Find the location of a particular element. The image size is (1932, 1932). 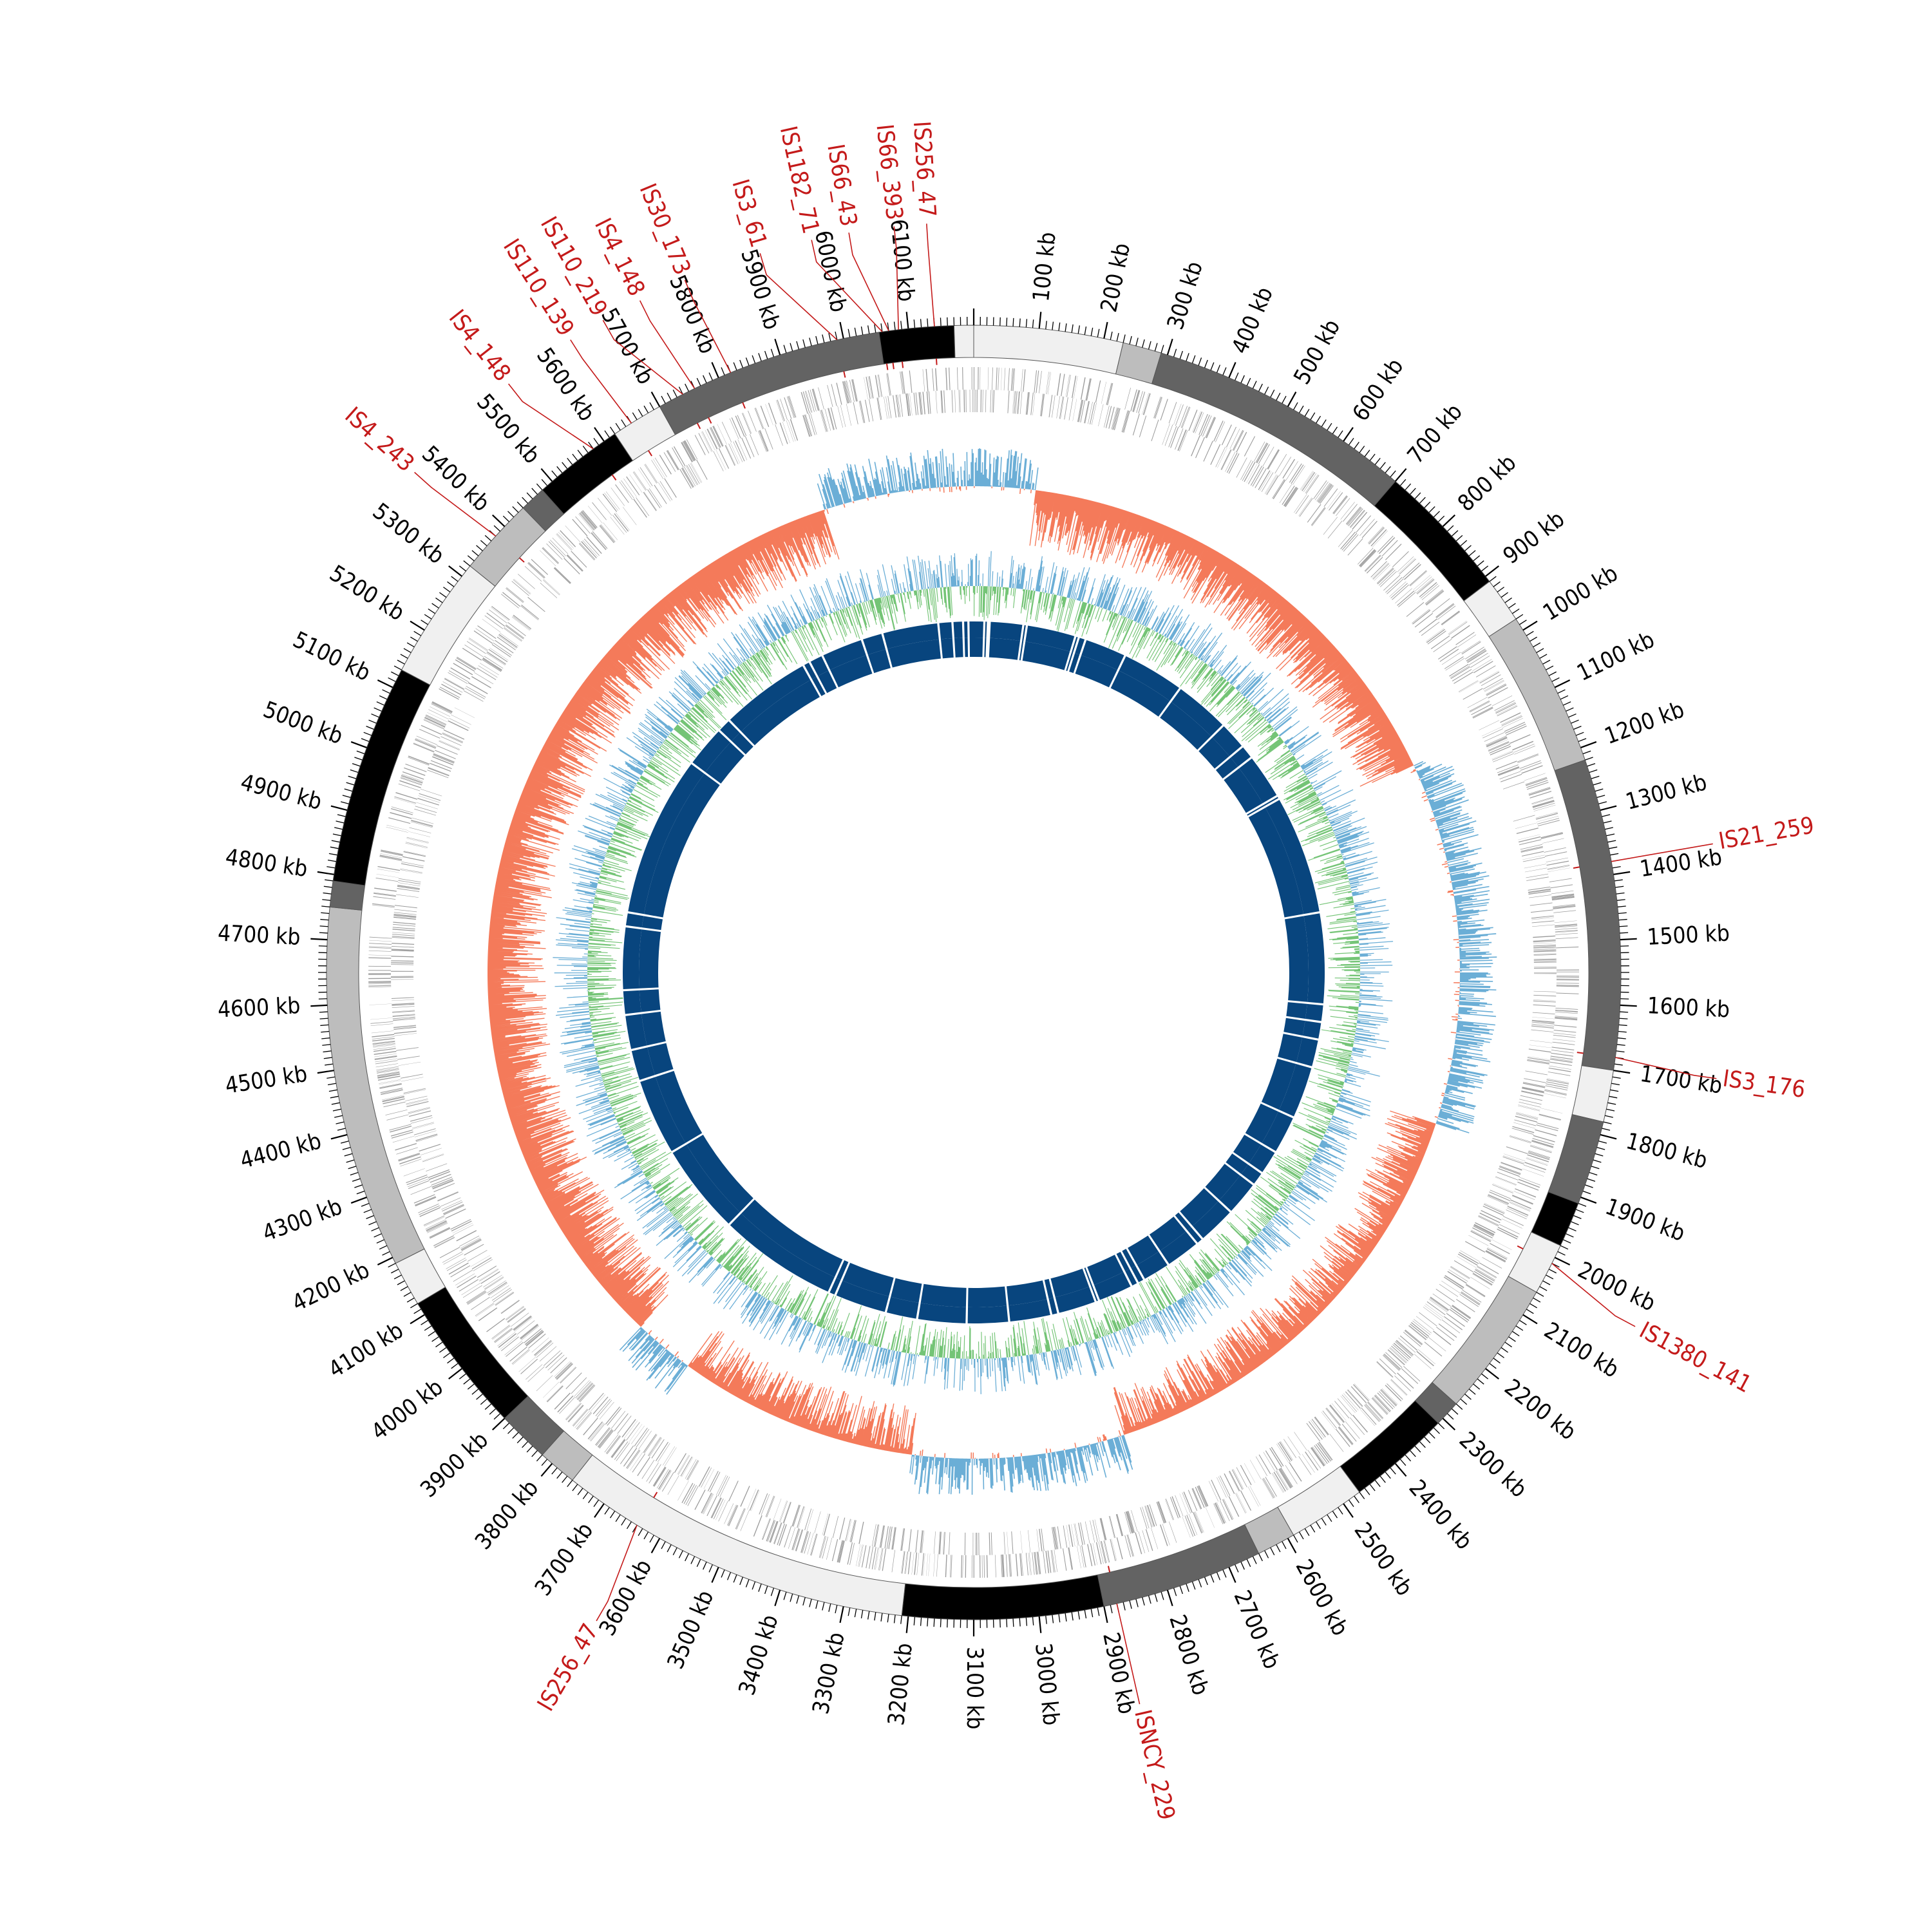

is-label-0: IS256_47 is located at coordinates (924, 169).